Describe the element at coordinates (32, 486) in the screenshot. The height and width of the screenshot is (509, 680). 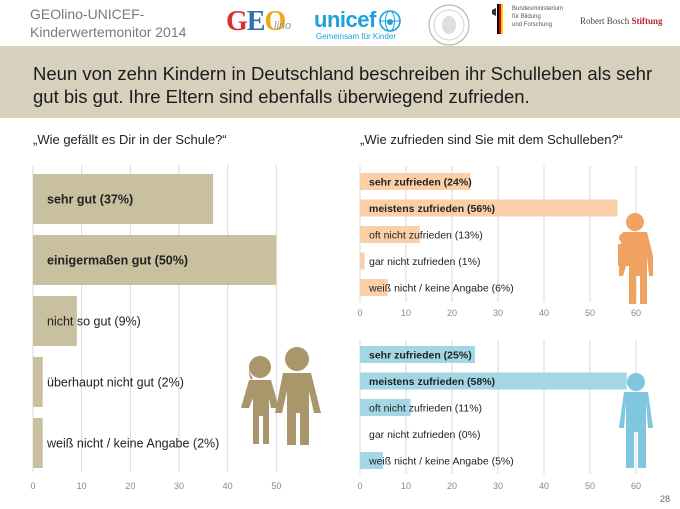
I see `kids-tick-label: 0` at that location.